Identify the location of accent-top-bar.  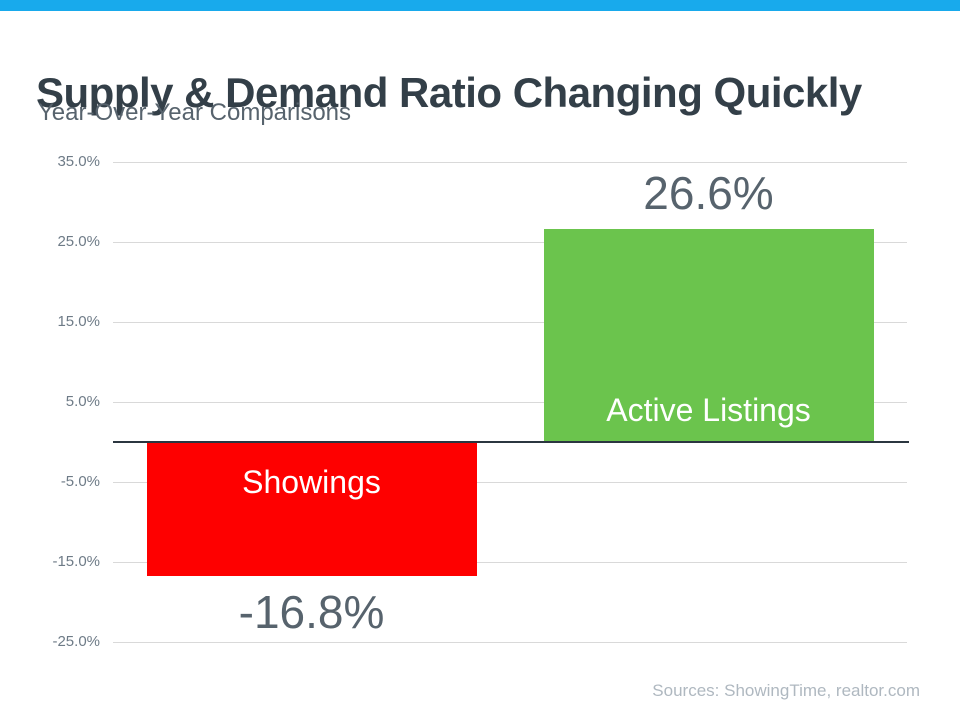
(480, 5).